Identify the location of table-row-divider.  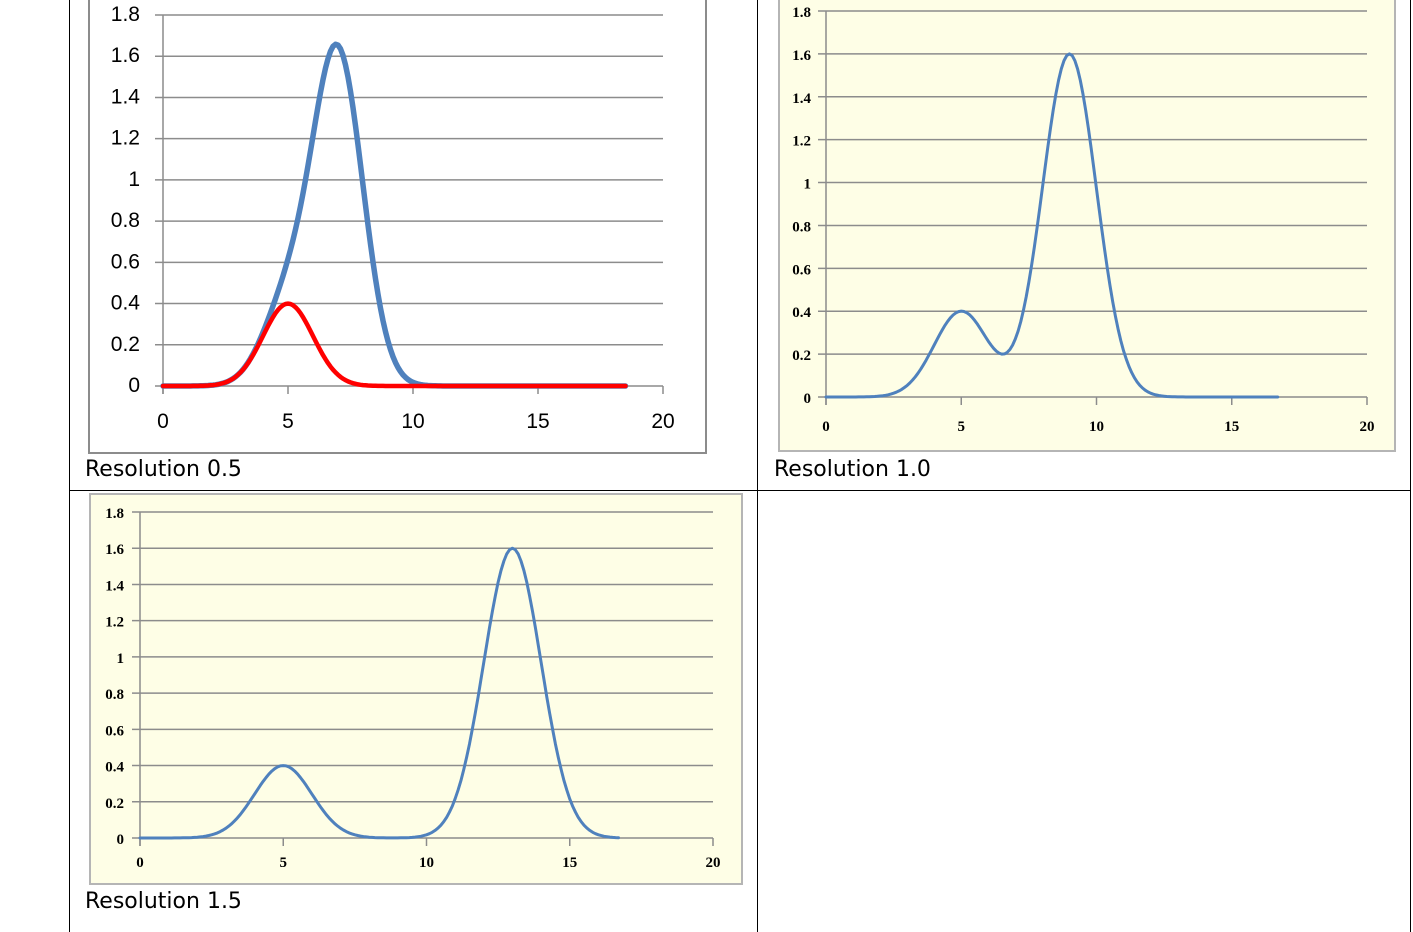
(740, 490).